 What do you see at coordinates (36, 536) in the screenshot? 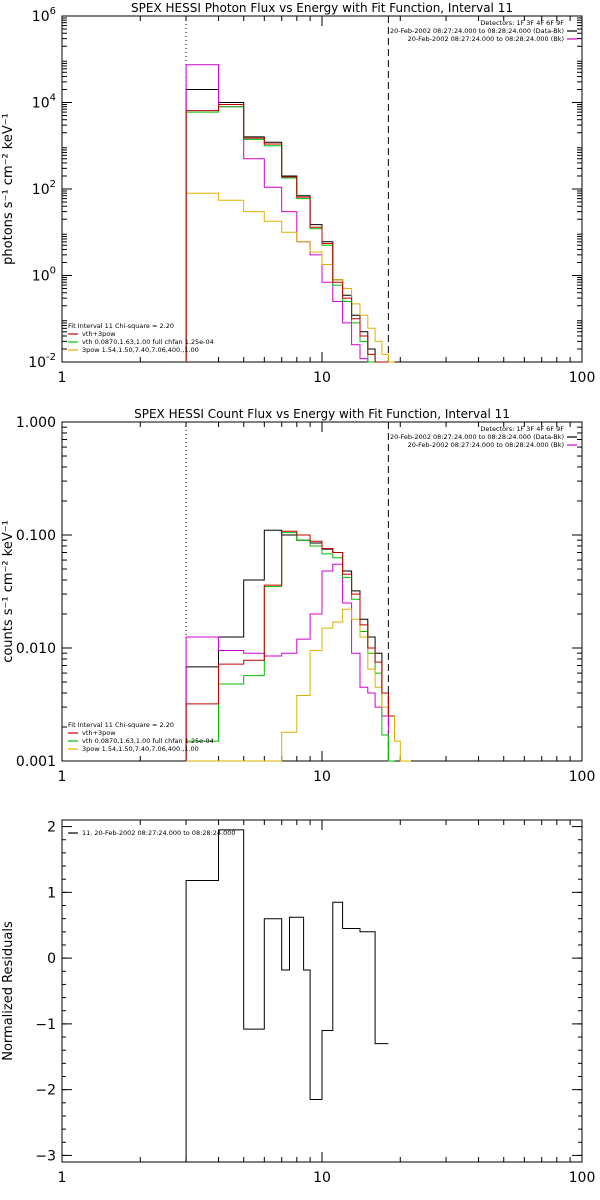
I see `y-tick-label: 0.100` at bounding box center [36, 536].